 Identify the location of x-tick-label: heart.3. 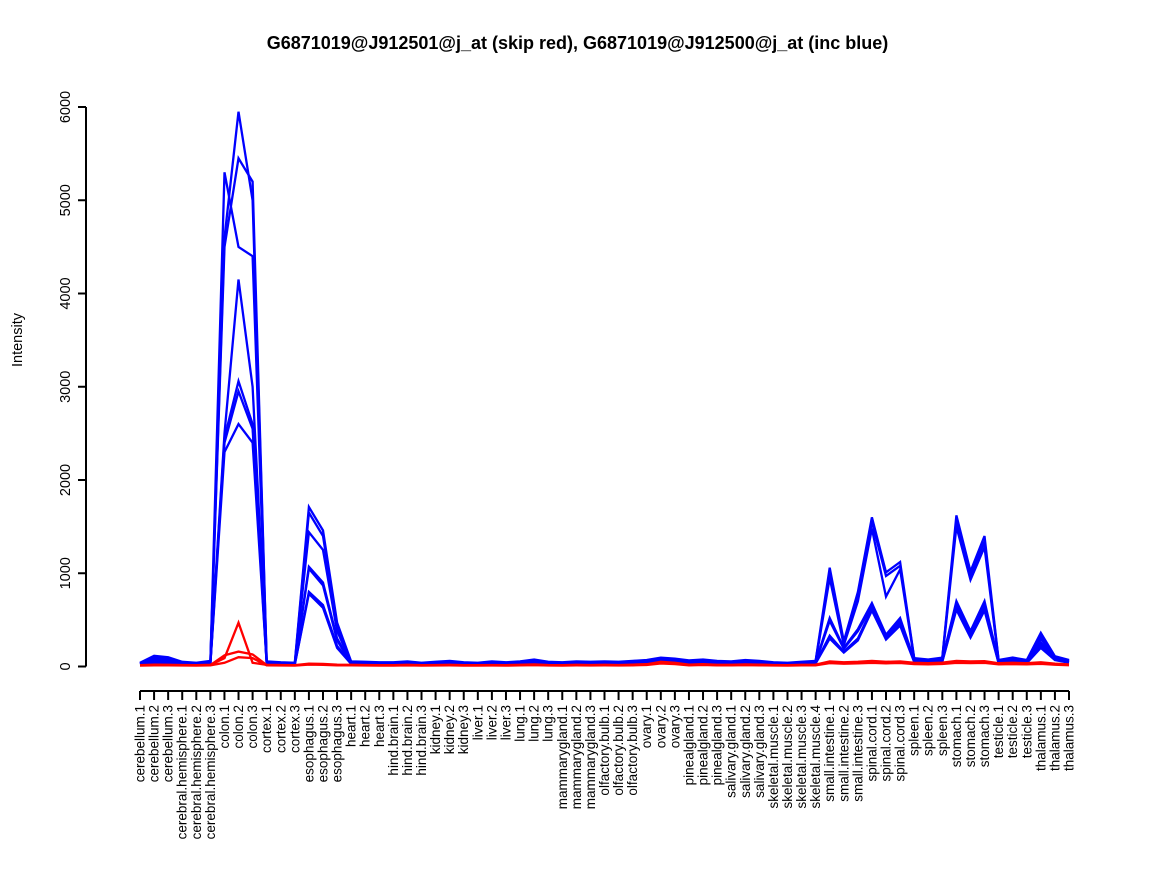
(379, 726).